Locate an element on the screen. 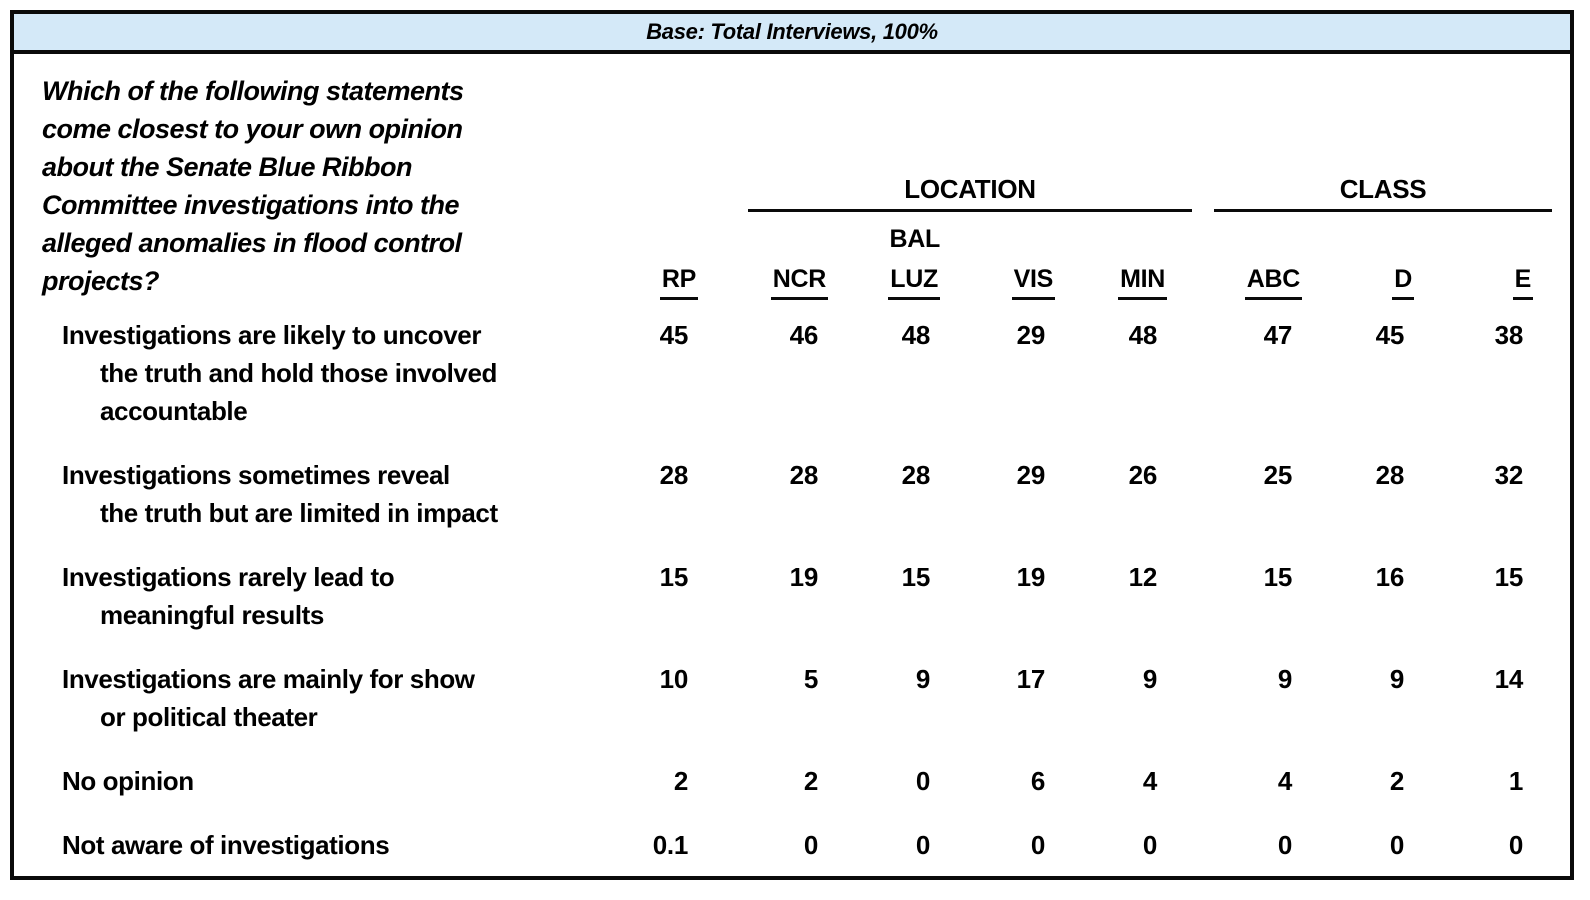  column-header-vis: VIS is located at coordinates (1001, 282).